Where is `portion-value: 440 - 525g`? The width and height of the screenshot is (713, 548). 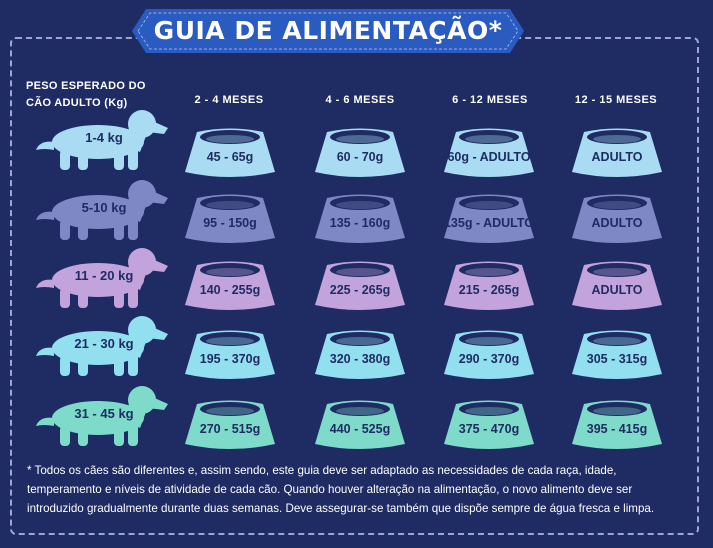
portion-value: 440 - 525g is located at coordinates (360, 429).